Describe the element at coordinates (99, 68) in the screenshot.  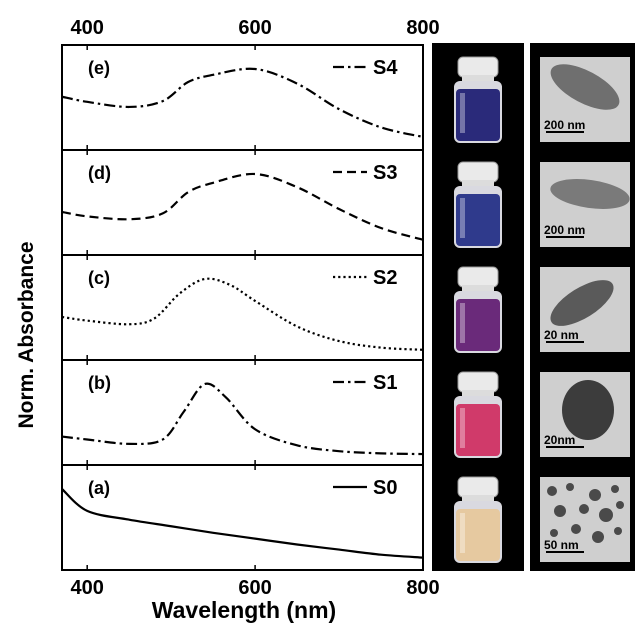
I see `panel-label: (e)` at that location.